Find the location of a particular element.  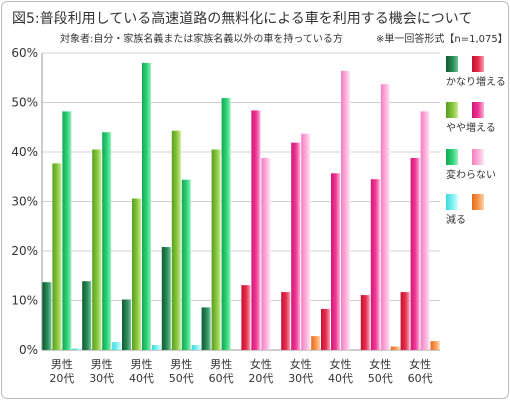

bar-male-series1-cat2 is located at coordinates (136, 274).